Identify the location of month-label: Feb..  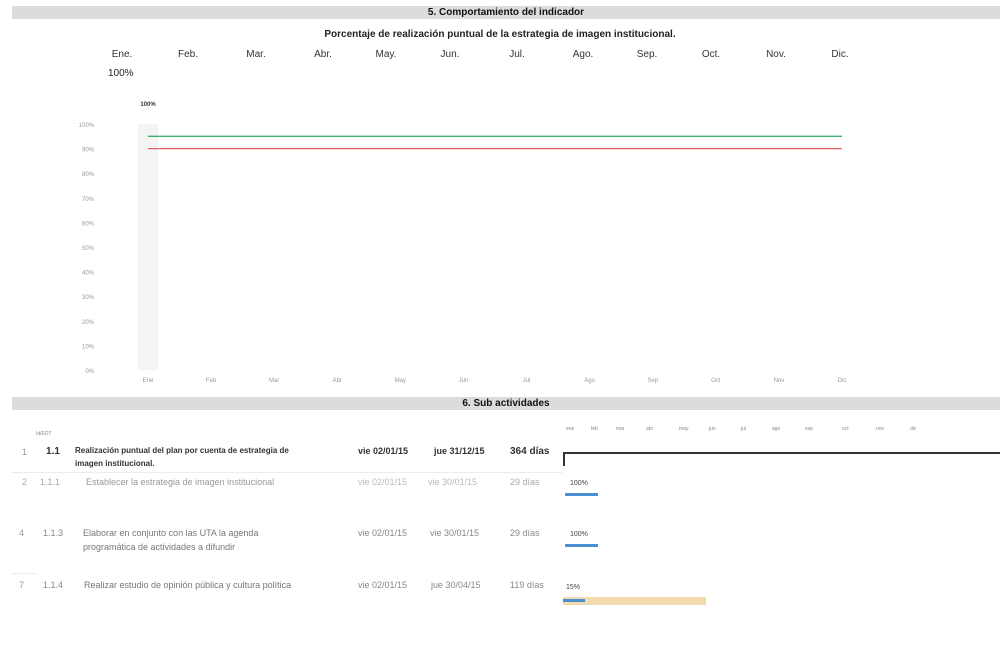
(188, 54).